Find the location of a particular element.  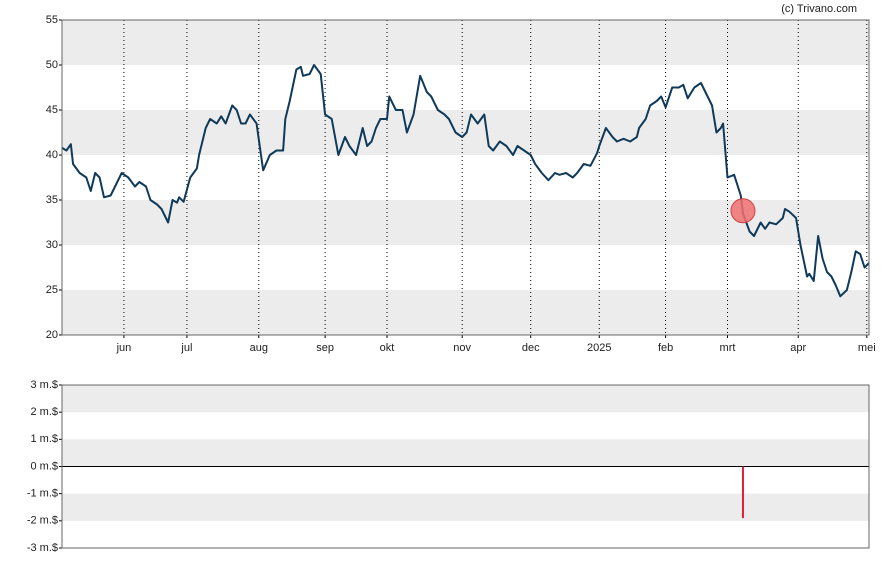

y-tick-label: 50 is located at coordinates (52, 65).